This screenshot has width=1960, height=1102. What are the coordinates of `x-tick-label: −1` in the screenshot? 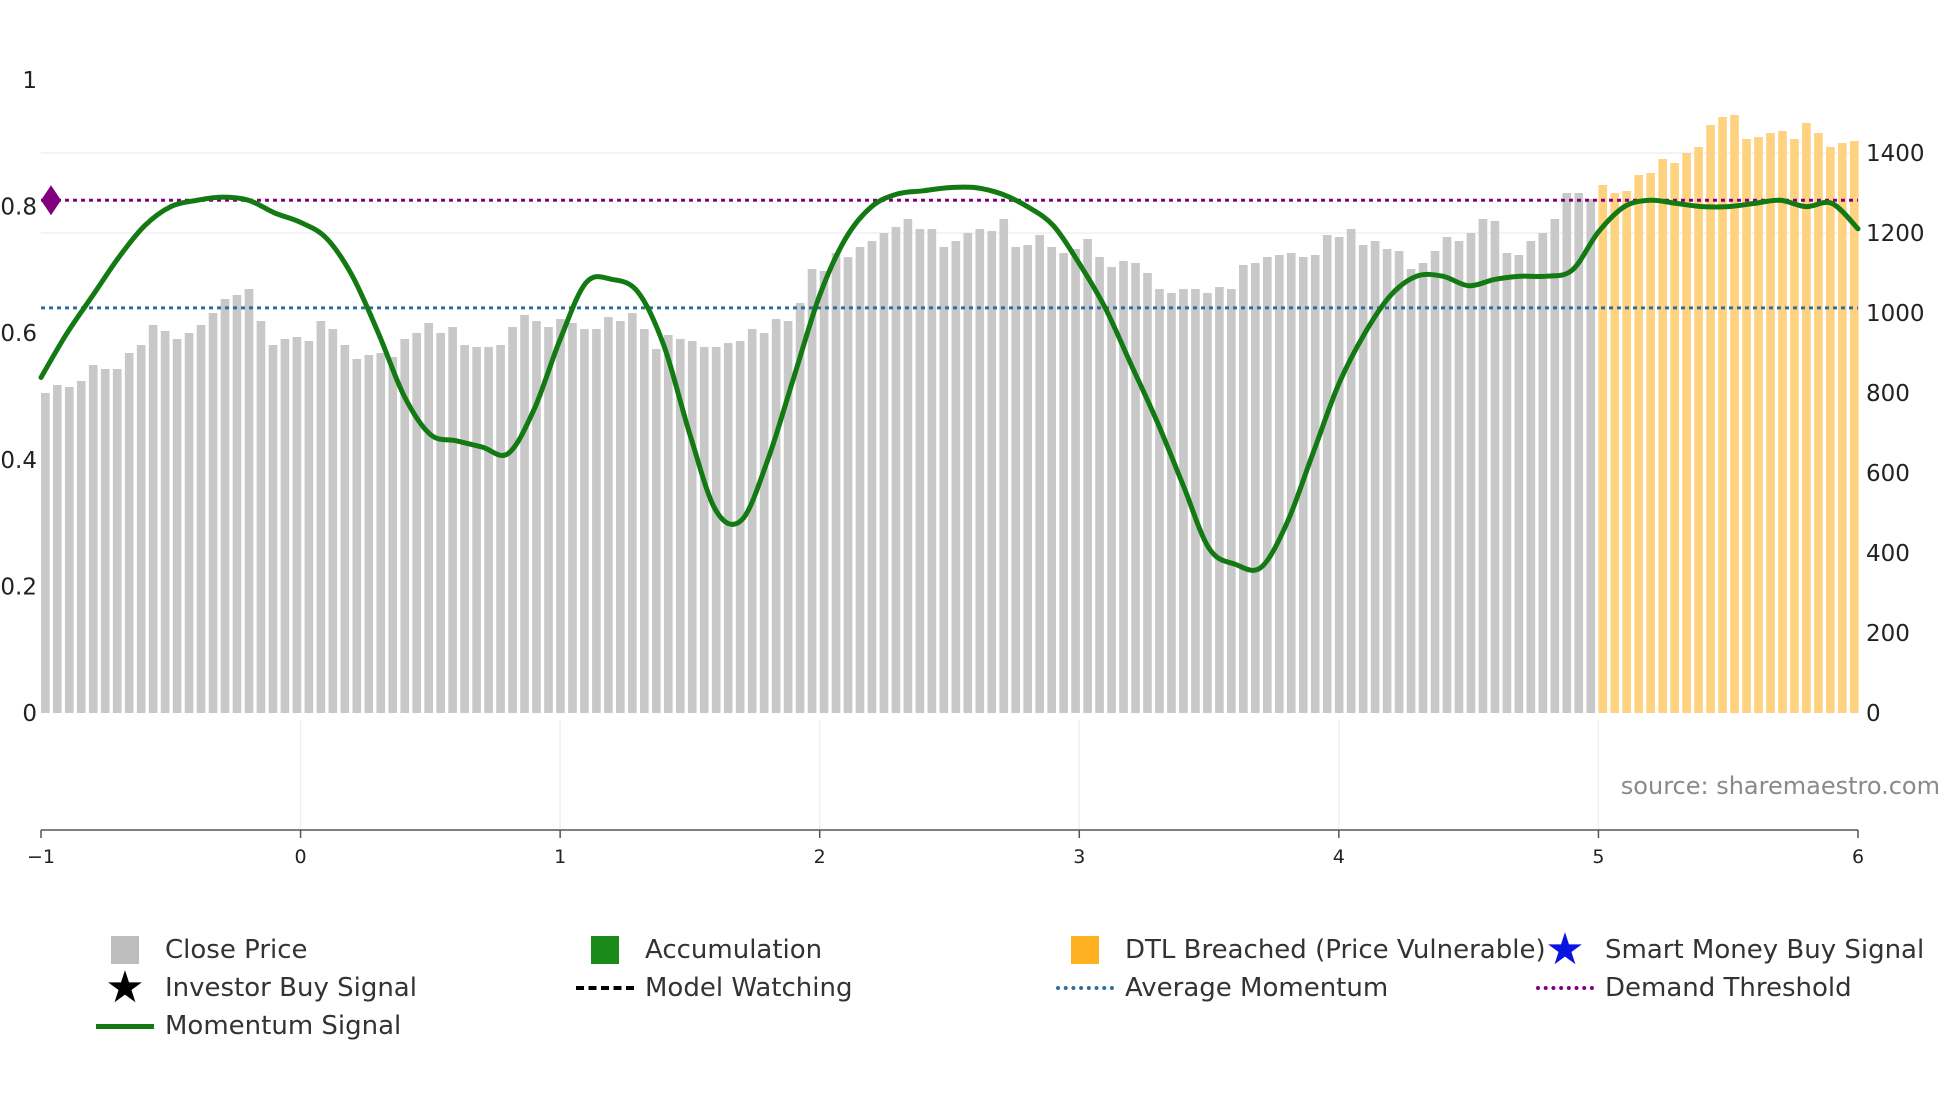 It's located at (41, 857).